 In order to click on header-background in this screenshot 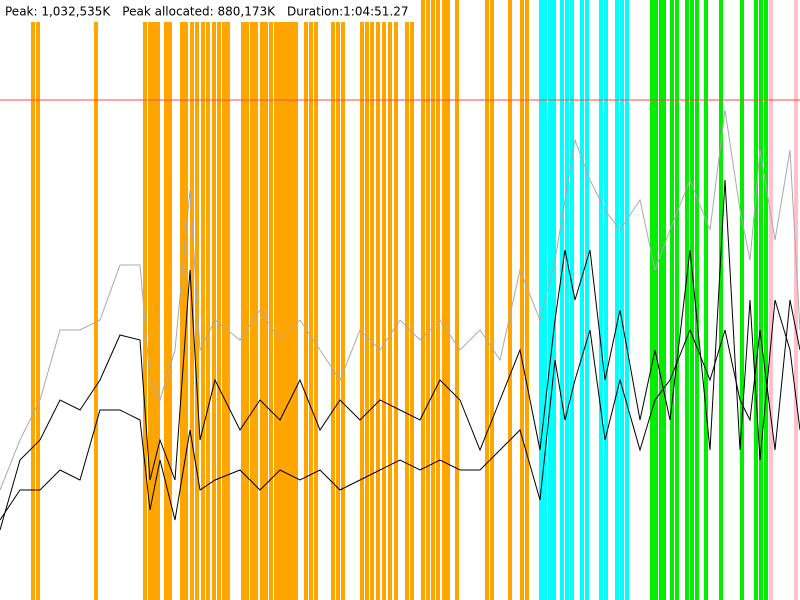, I will do `click(210, 11)`.